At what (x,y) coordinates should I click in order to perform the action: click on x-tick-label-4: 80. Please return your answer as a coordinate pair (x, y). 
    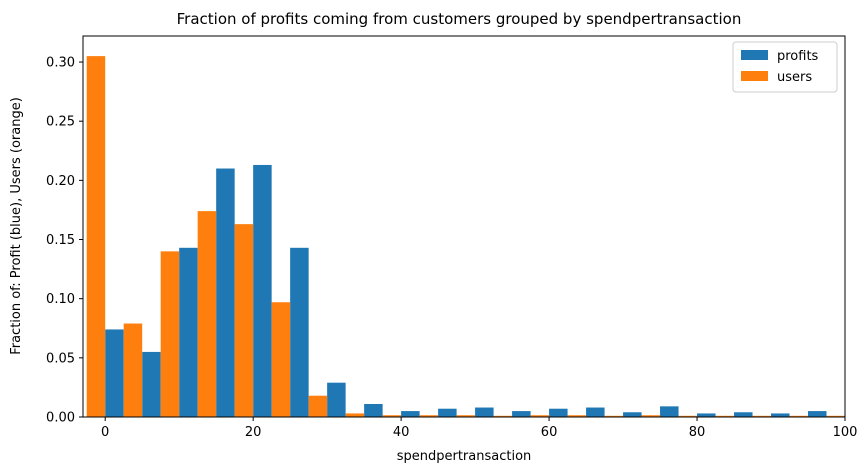
    Looking at the image, I should click on (697, 432).